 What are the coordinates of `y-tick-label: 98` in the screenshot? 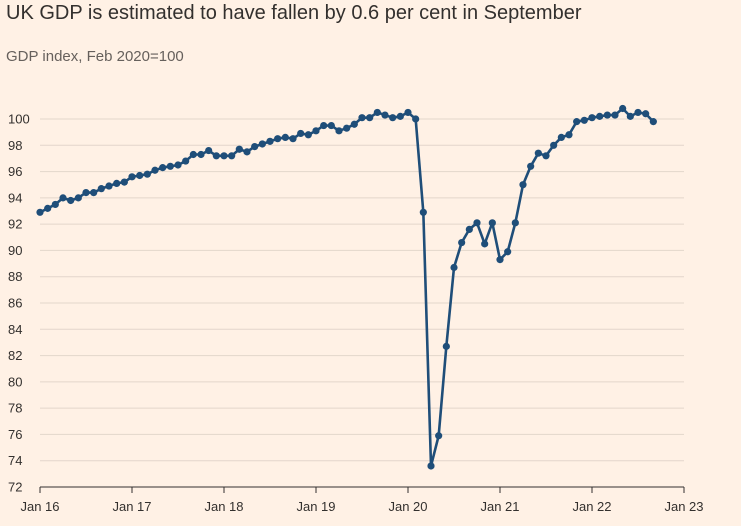 It's located at (15, 145).